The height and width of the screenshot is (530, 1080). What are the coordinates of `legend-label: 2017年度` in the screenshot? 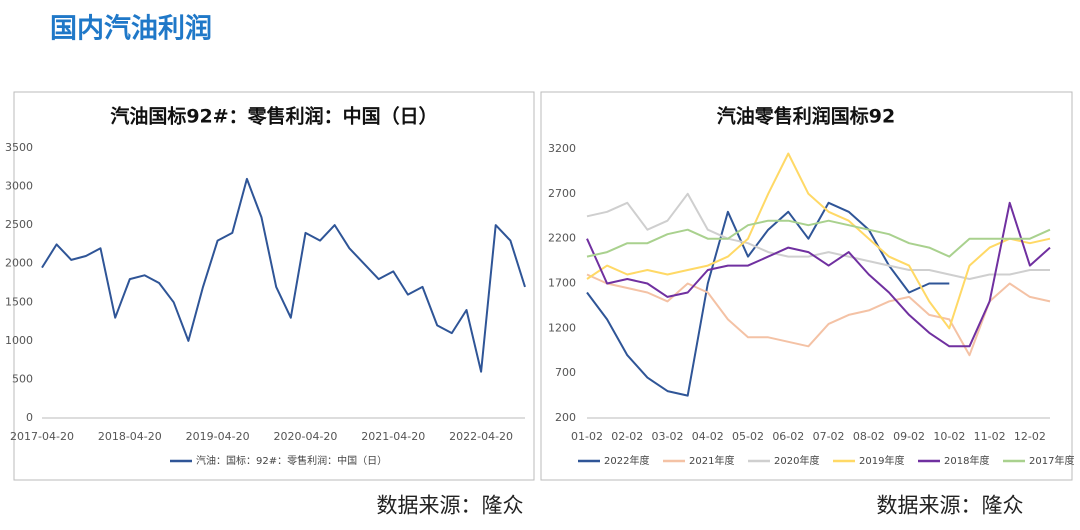 It's located at (1051, 460).